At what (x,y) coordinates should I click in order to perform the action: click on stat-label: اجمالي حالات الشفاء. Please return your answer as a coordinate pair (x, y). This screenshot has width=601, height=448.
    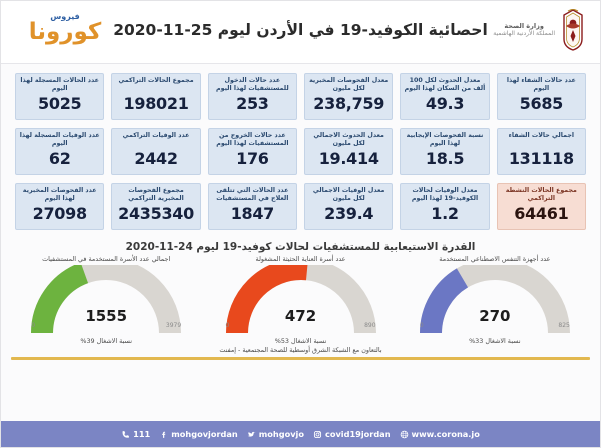
    Looking at the image, I should click on (541, 135).